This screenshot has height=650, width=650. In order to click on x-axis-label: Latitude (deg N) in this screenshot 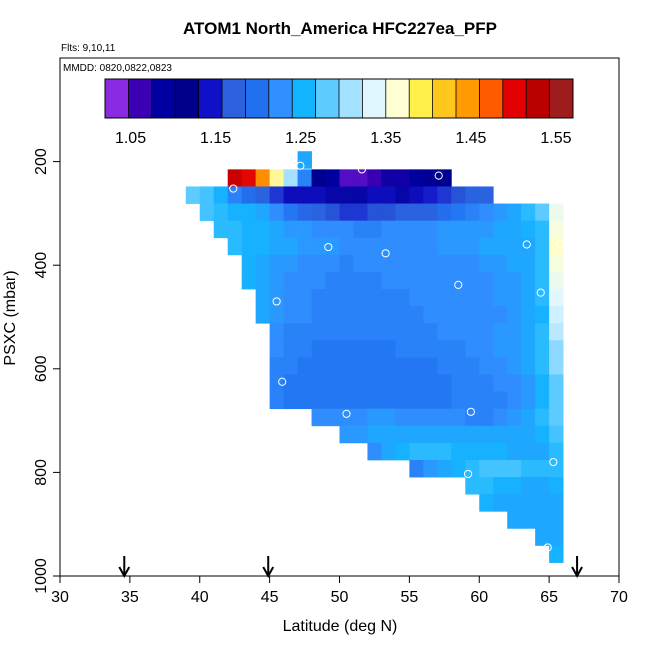, I will do `click(340, 626)`.